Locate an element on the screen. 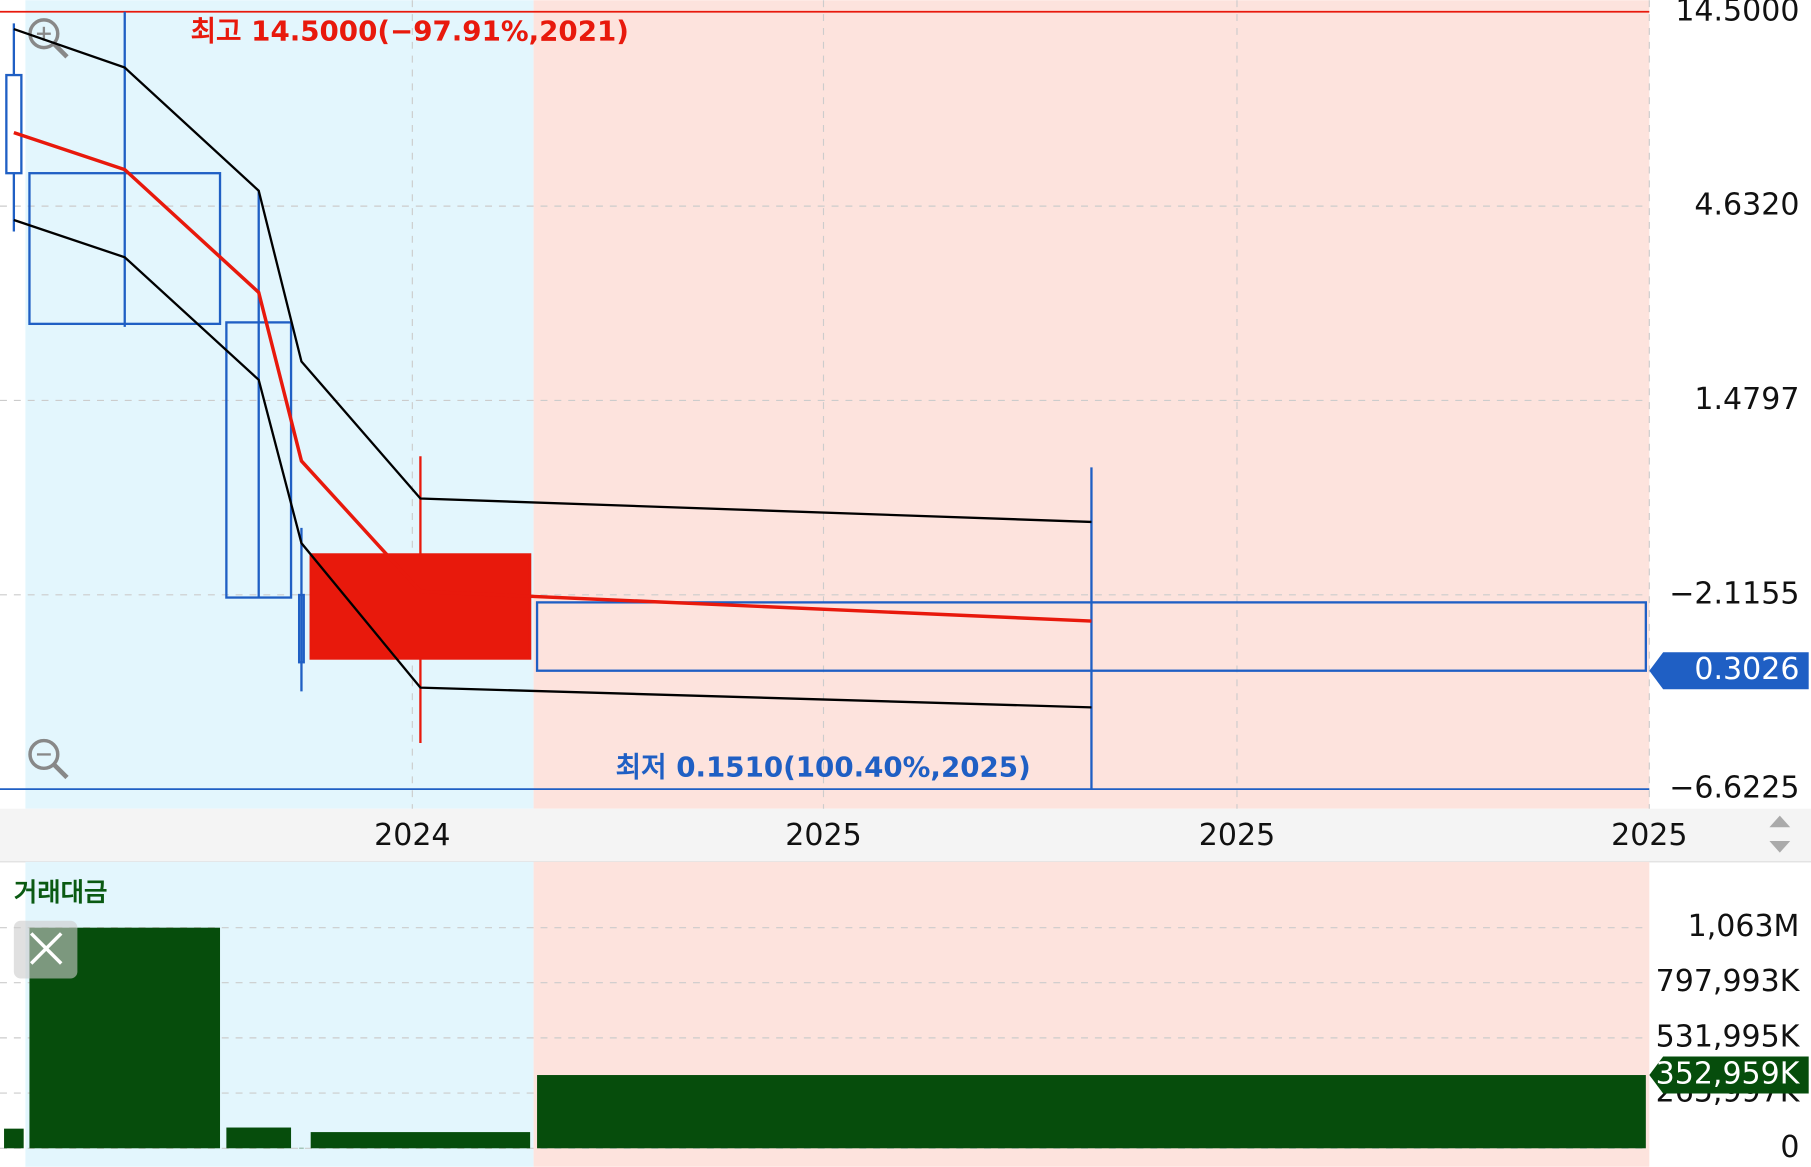  x-tick-label: 2024 is located at coordinates (412, 835).